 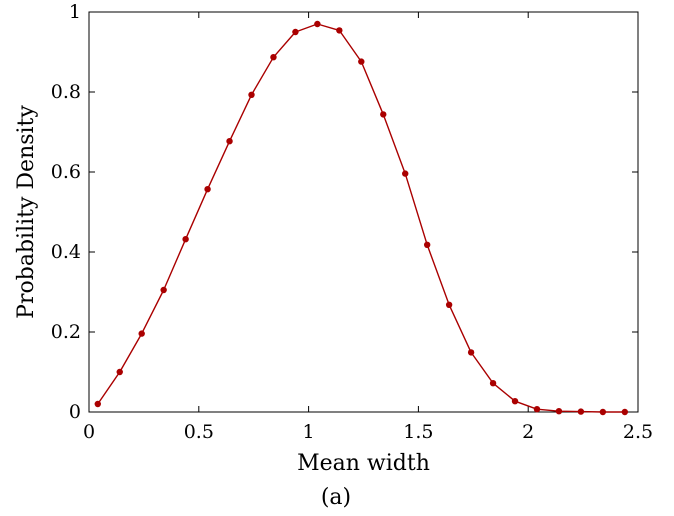 I want to click on y-tick-label: 0.4, so click(x=66, y=252).